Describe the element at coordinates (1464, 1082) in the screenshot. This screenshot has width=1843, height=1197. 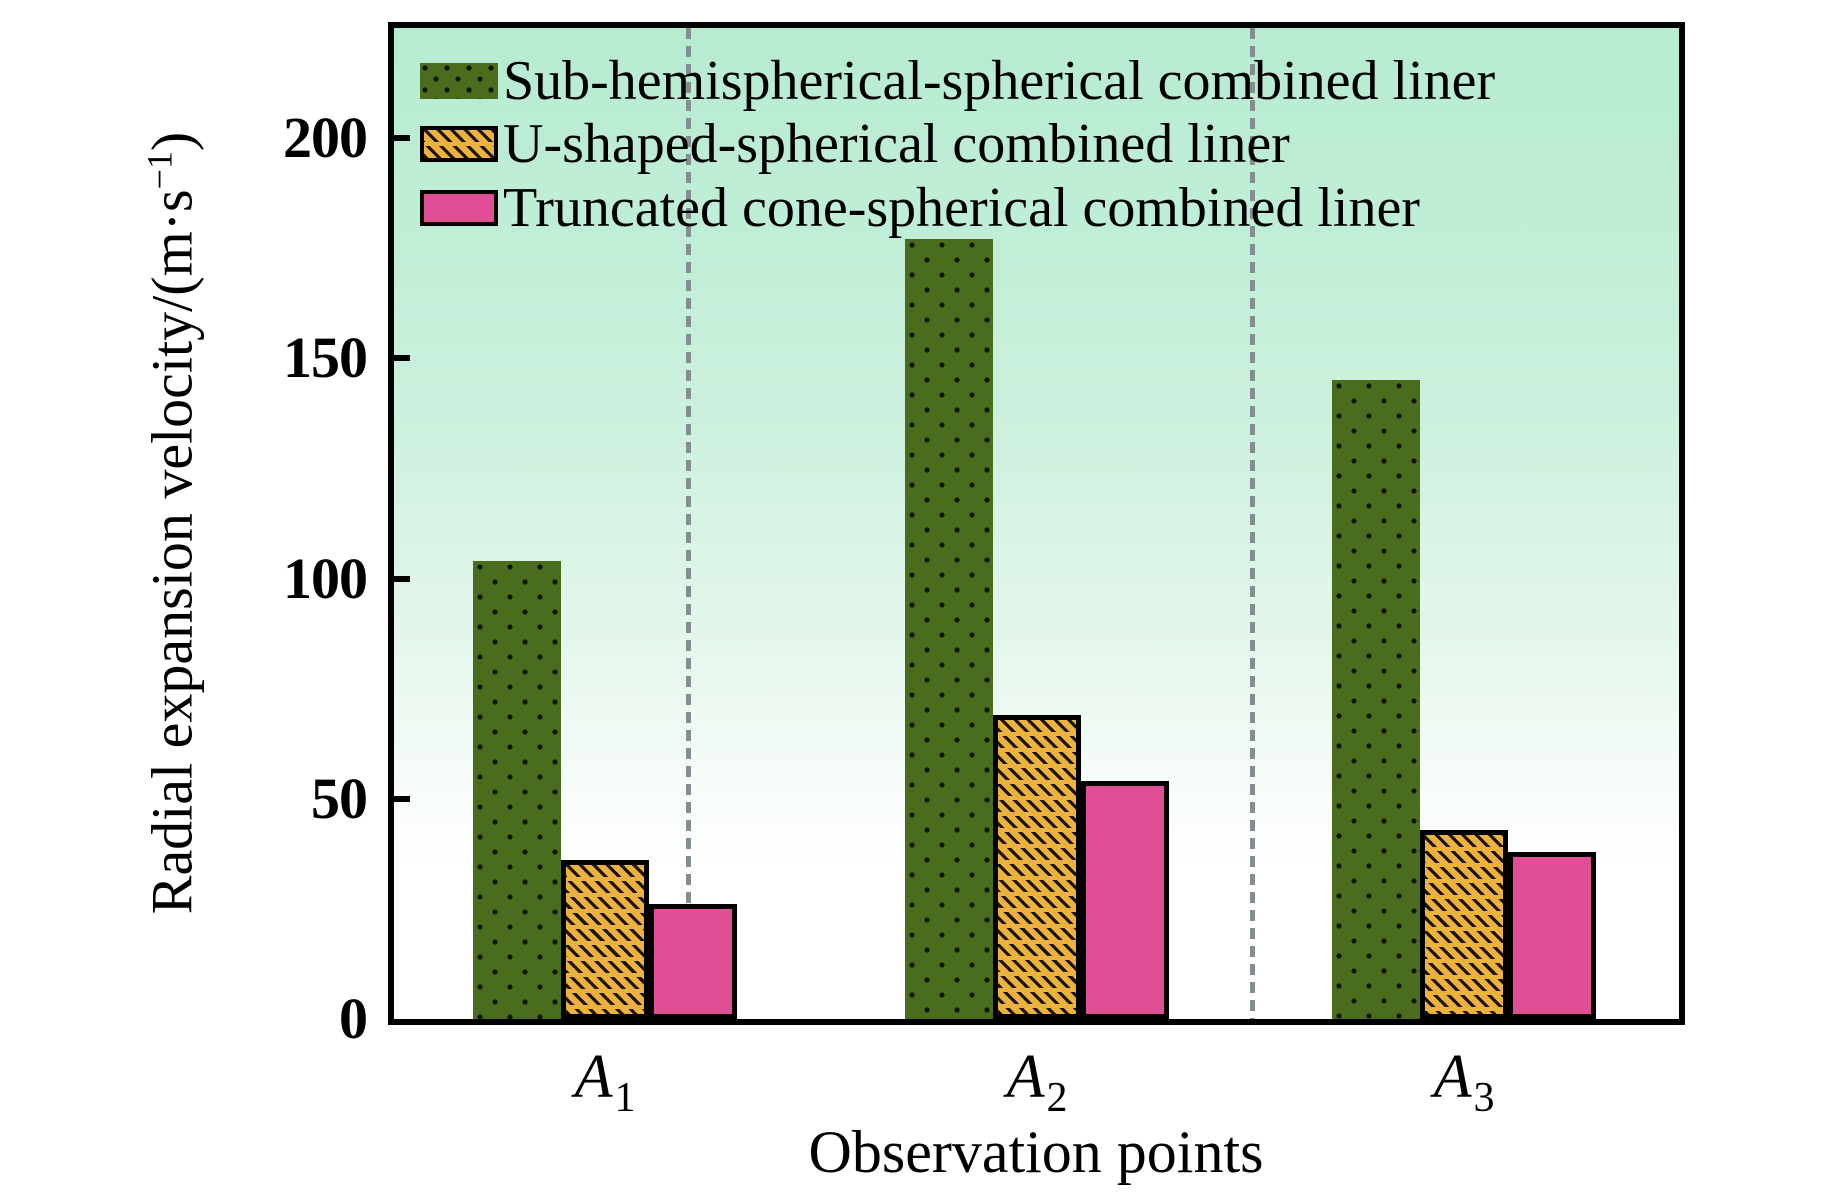
I see `x-category-label-A3: A3` at that location.